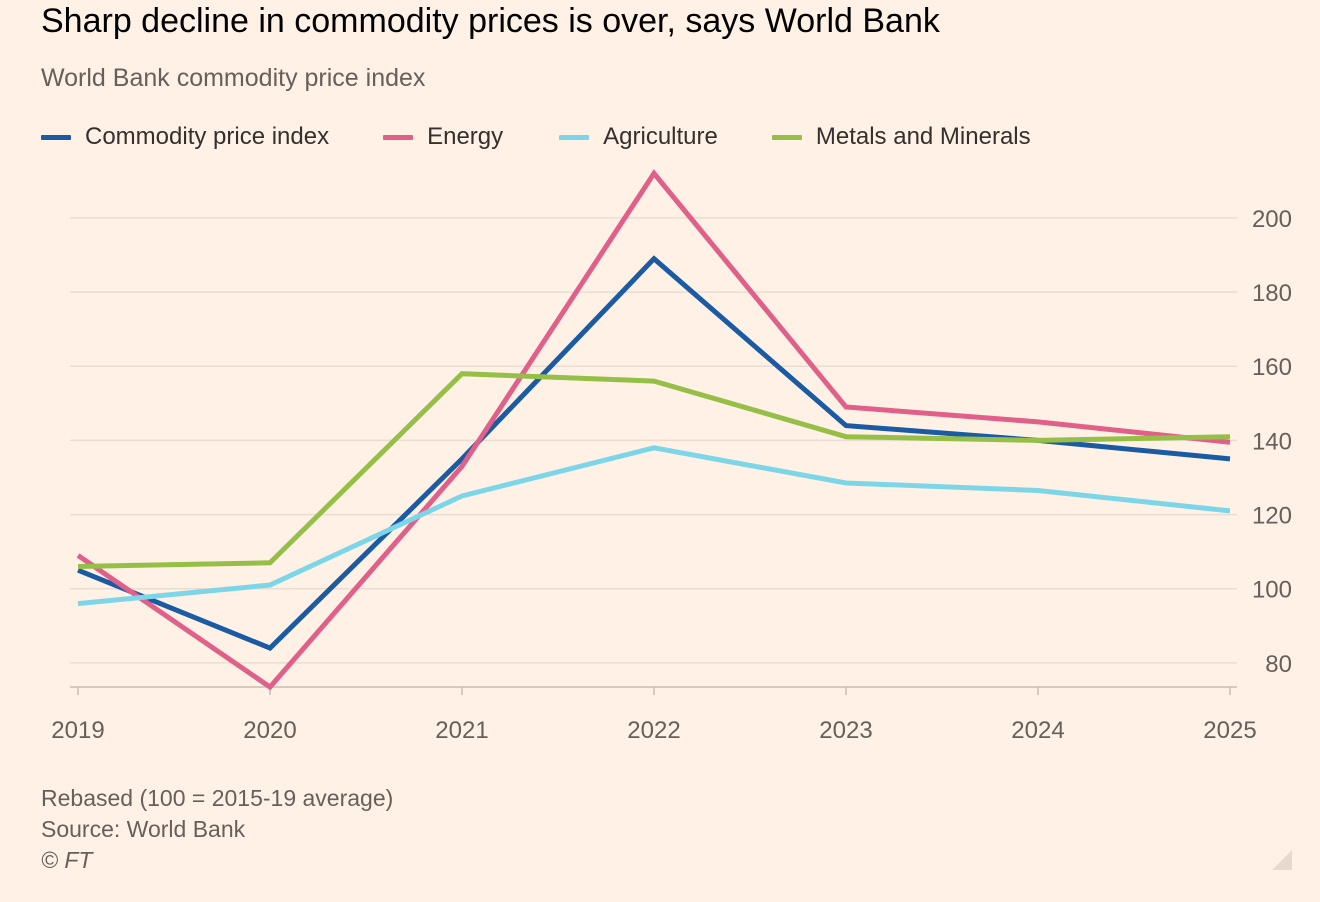 The width and height of the screenshot is (1320, 902). I want to click on legend-item-energy: Energy, so click(443, 137).